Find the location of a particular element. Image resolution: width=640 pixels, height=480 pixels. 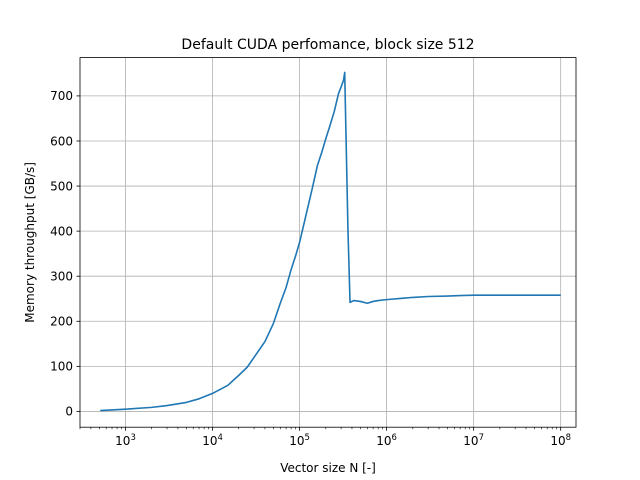

y-tick-label: 400 is located at coordinates (61, 231).